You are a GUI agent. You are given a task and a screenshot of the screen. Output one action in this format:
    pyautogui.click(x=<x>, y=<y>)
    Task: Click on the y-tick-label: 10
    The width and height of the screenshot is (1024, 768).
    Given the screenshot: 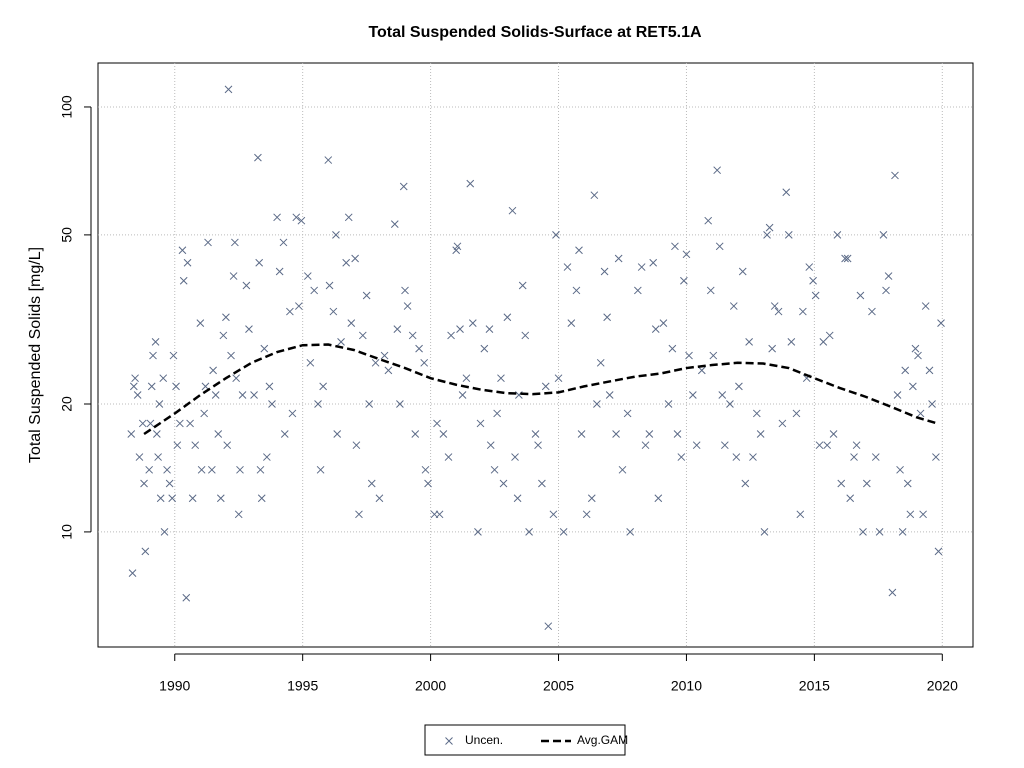 What is the action you would take?
    pyautogui.click(x=67, y=532)
    